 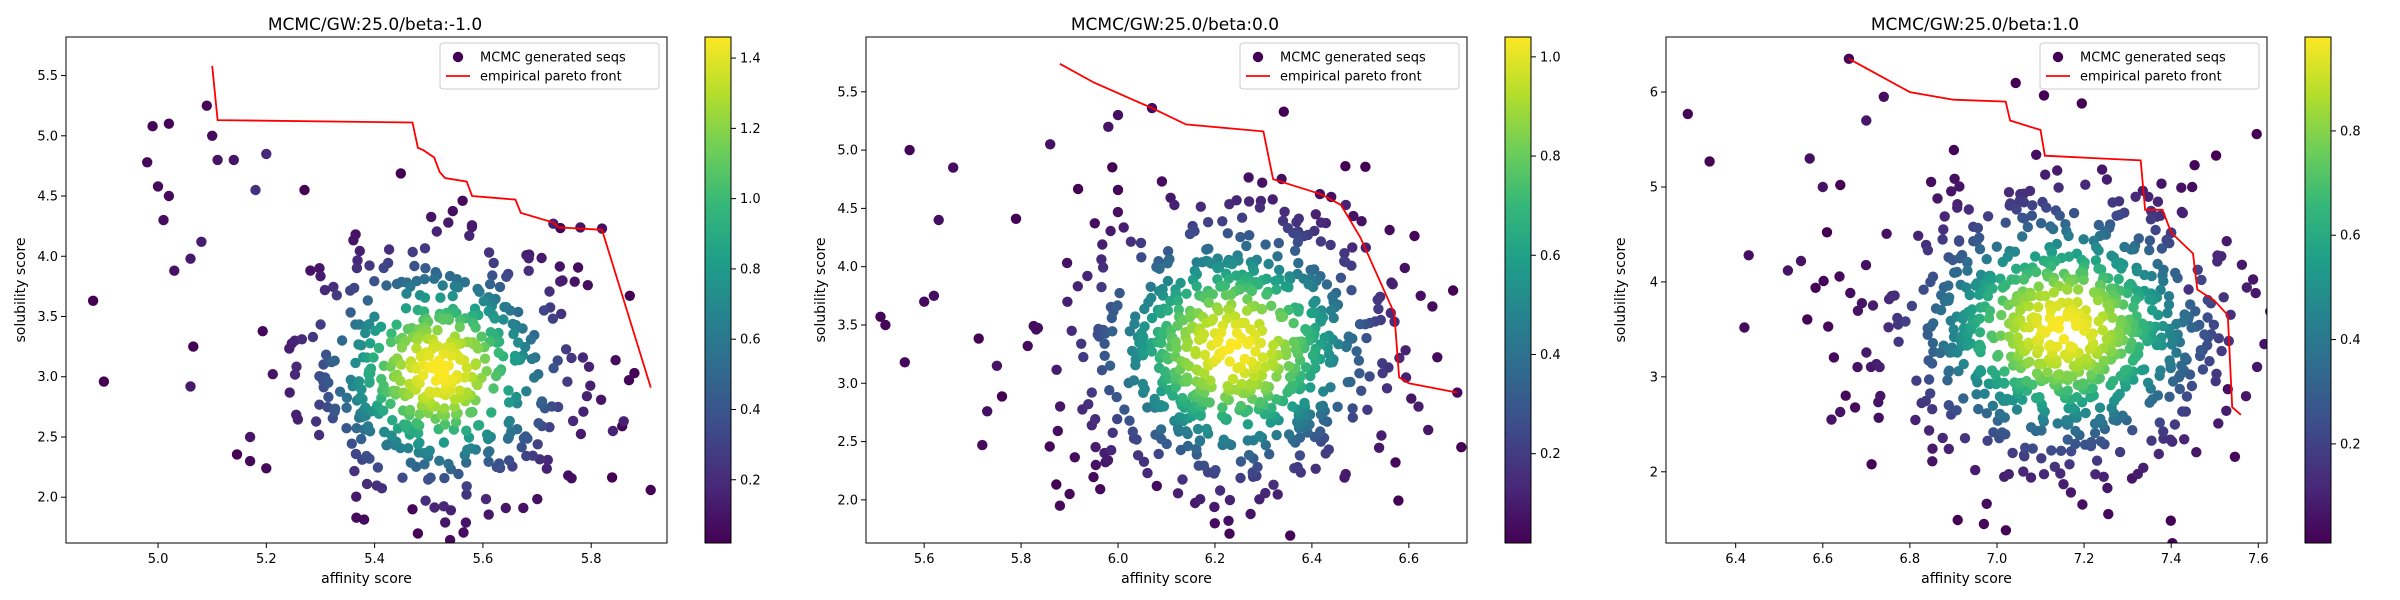 What do you see at coordinates (847, 92) in the screenshot?
I see `y-tick-label: 5.5` at bounding box center [847, 92].